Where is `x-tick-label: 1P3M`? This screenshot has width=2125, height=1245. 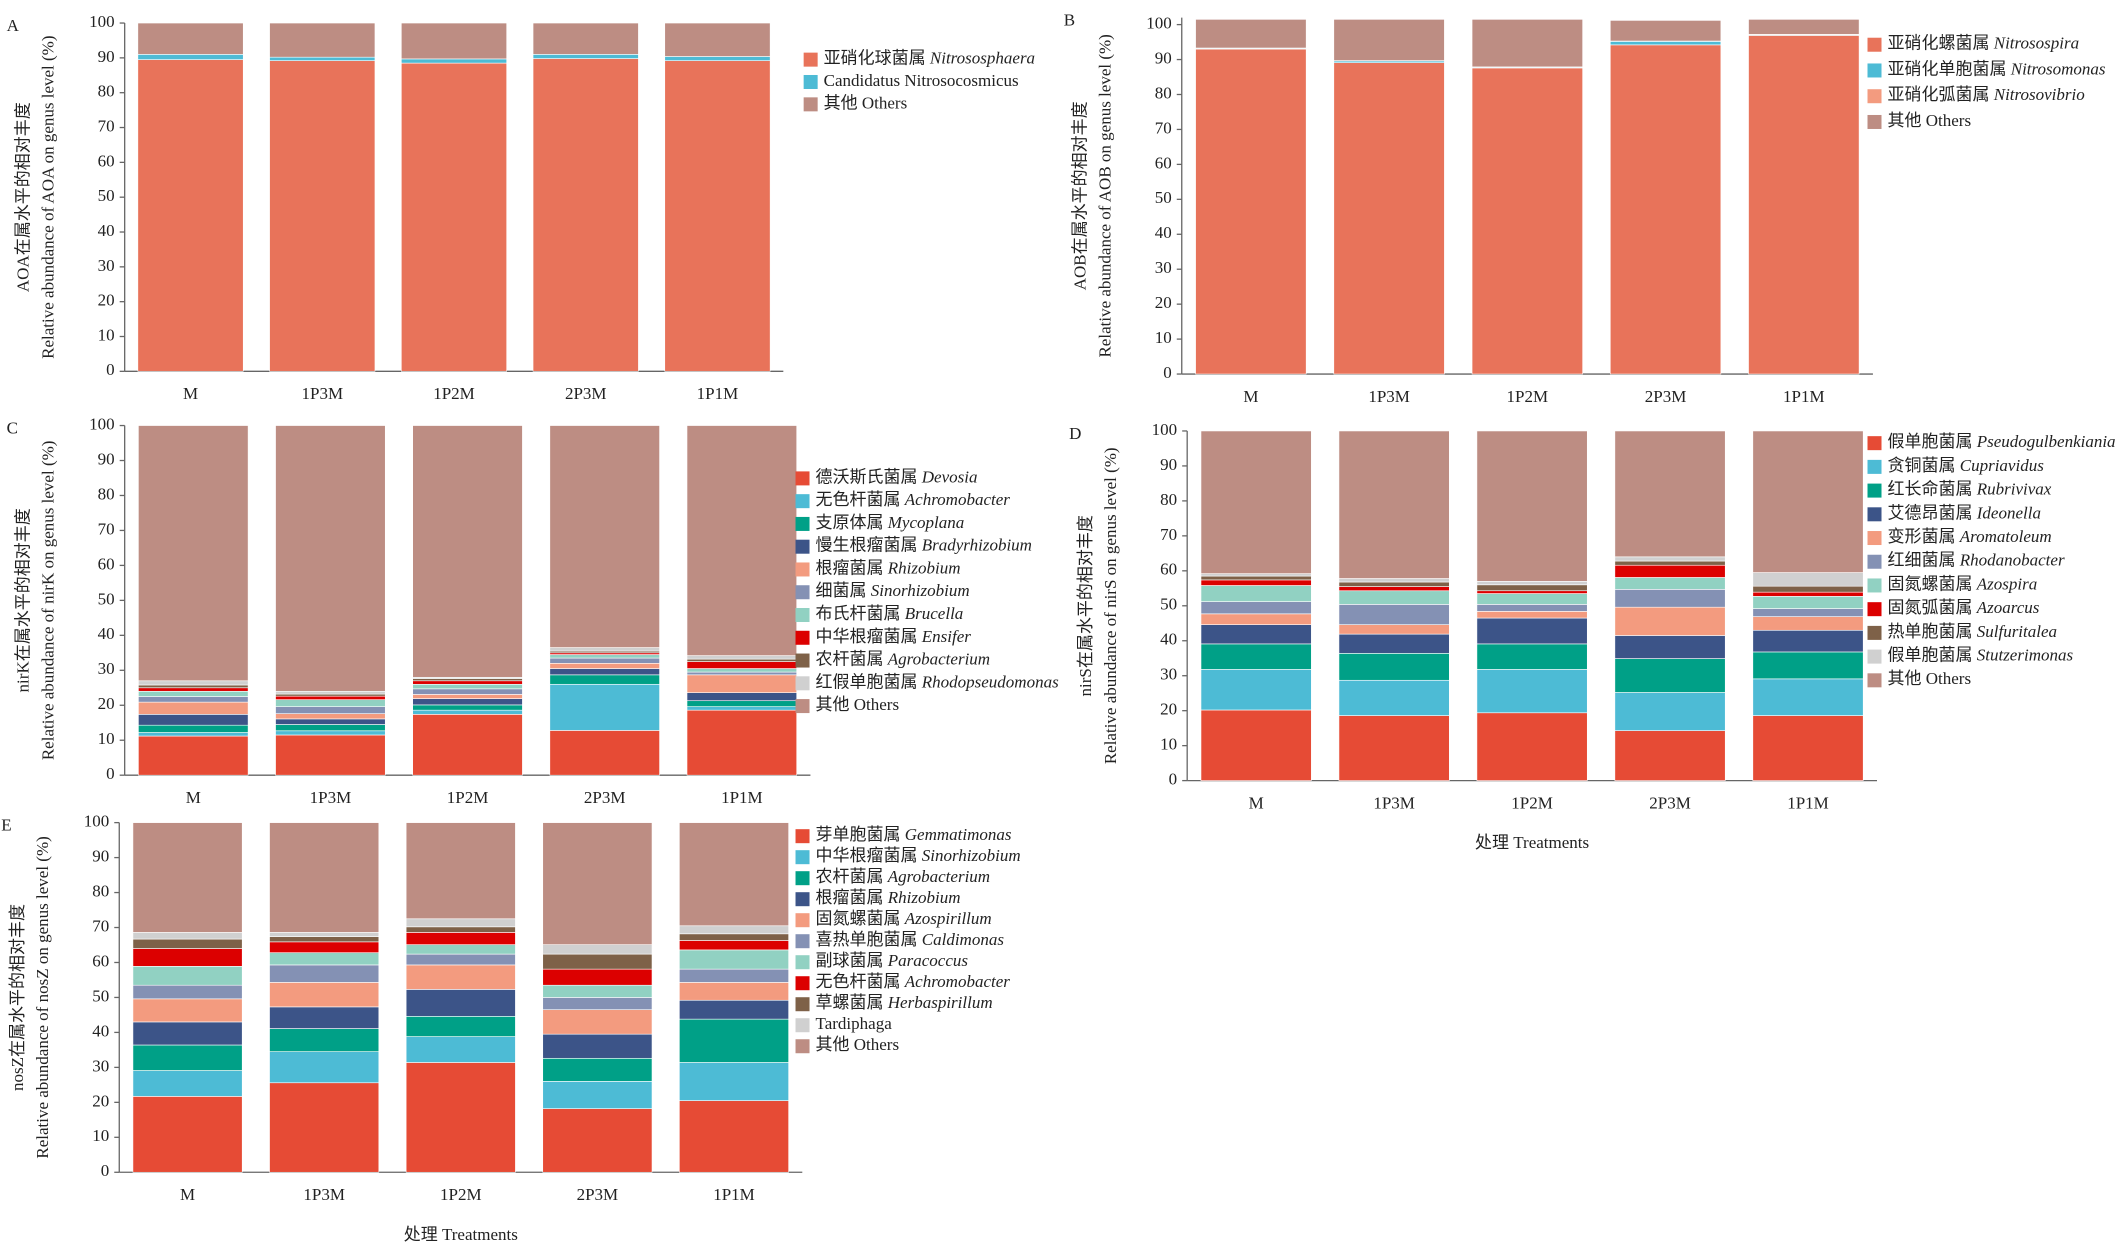
x-tick-label: 1P3M is located at coordinates (331, 797).